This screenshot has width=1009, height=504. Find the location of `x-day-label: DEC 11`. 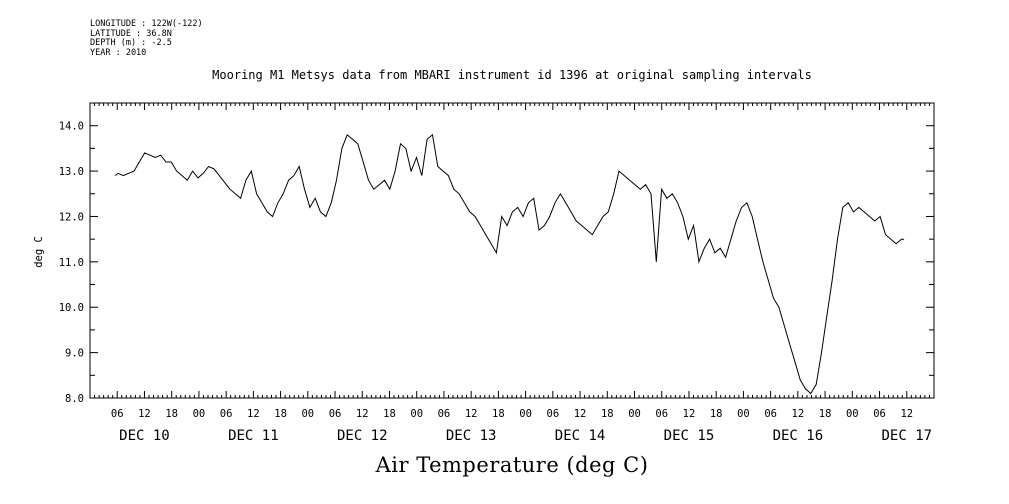

x-day-label: DEC 11 is located at coordinates (253, 436).